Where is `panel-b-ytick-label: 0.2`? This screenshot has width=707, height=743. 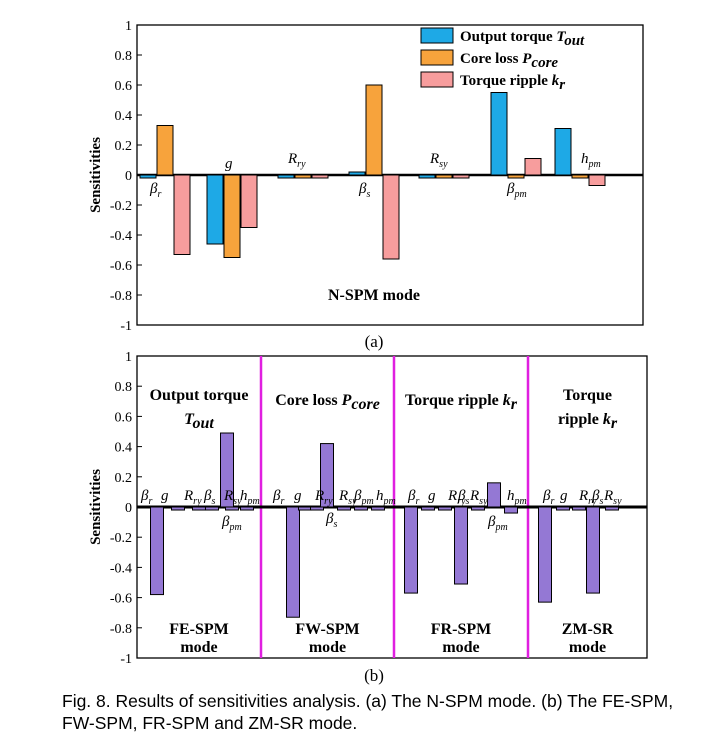
panel-b-ytick-label: 0.2 is located at coordinates (124, 478).